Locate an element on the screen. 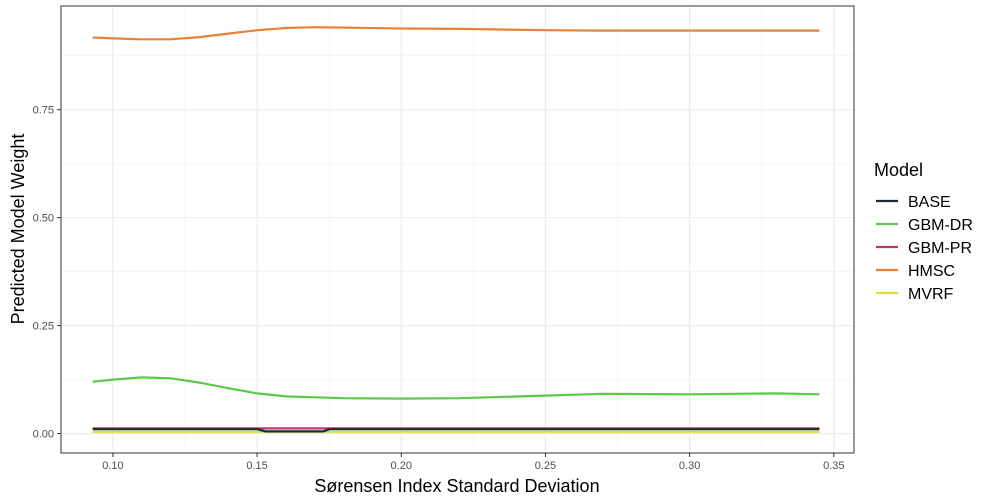 The image size is (1000, 503). legend-label-gbm-dr: GBM-DR is located at coordinates (940, 225).